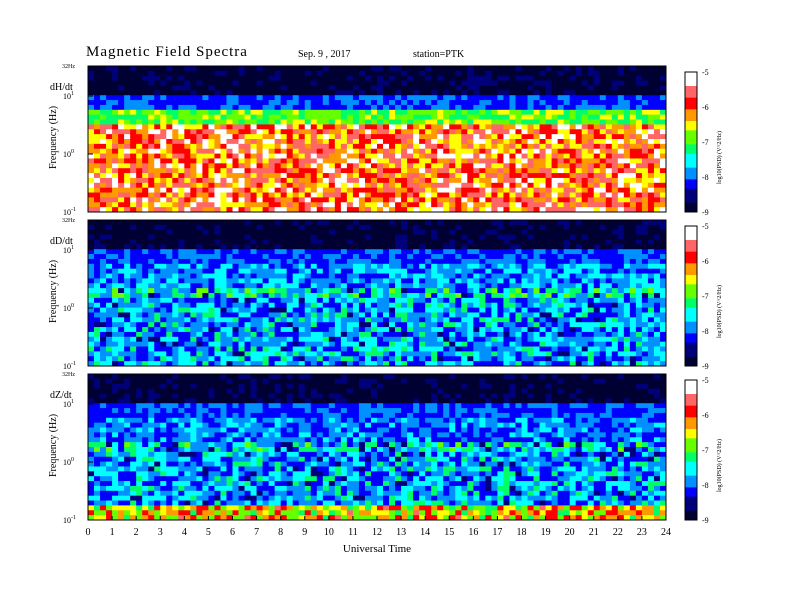 This screenshot has width=792, height=612. What do you see at coordinates (167, 52) in the screenshot?
I see `chart-title: Magnetic Field Spectra` at bounding box center [167, 52].